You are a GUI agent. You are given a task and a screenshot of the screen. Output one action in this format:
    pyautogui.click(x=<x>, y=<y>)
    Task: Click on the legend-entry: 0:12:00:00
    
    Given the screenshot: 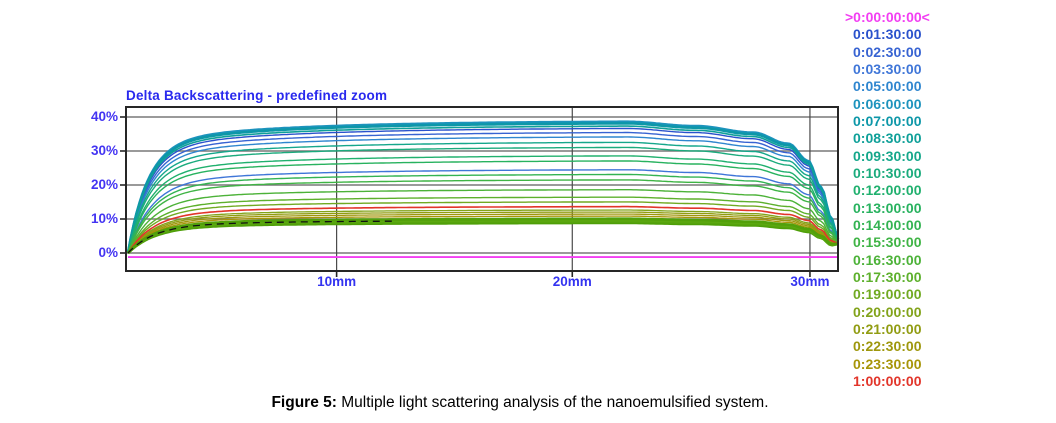 What is the action you would take?
    pyautogui.click(x=887, y=190)
    